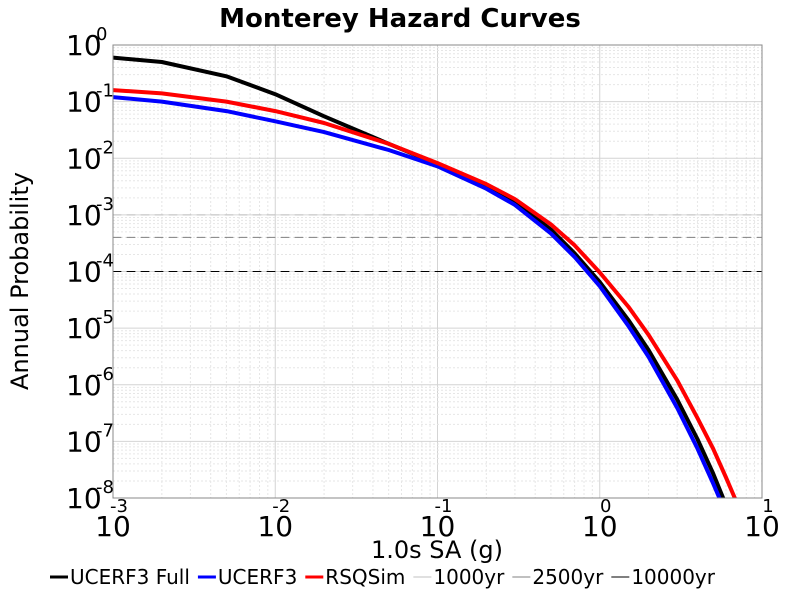 The height and width of the screenshot is (600, 800). I want to click on y-tick-exponent: -5, so click(105, 317).